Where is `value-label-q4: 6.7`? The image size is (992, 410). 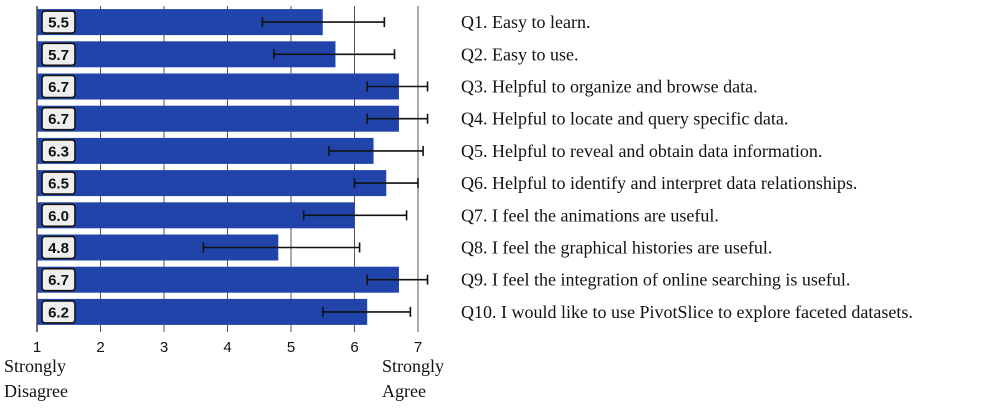
value-label-q4: 6.7 is located at coordinates (58, 119).